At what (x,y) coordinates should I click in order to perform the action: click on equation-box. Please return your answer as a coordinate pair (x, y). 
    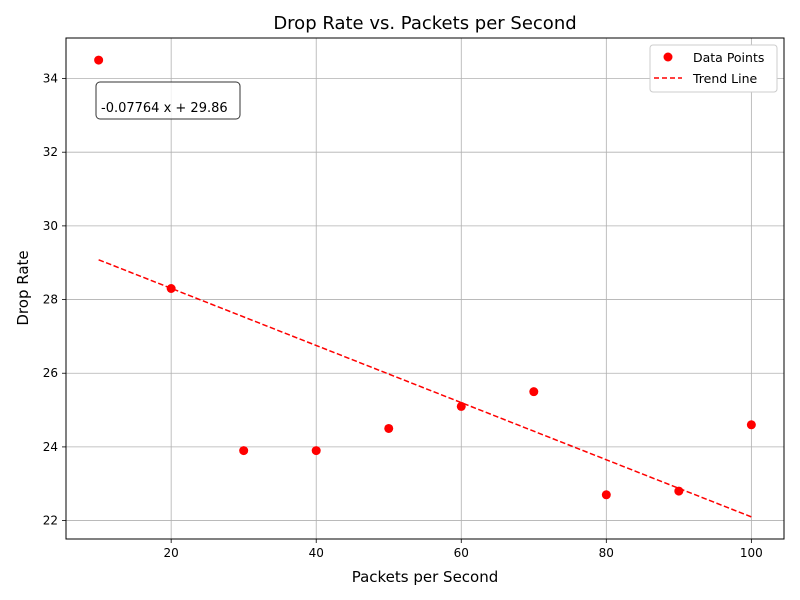
    Looking at the image, I should click on (168, 100).